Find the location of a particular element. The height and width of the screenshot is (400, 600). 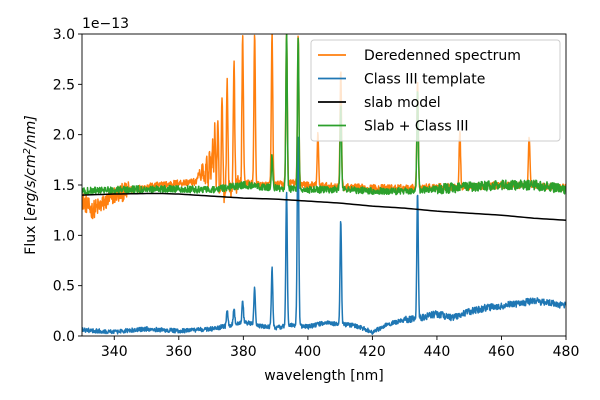

x-tick-label: 460 is located at coordinates (501, 352).